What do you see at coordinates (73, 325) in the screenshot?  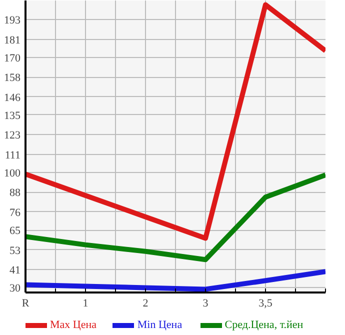 I see `legend-label: Max Цена` at bounding box center [73, 325].